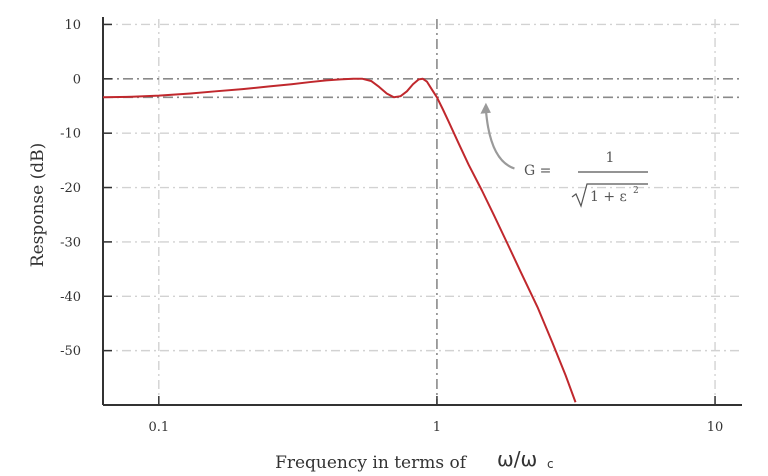 Image resolution: width=768 pixels, height=476 pixels. What do you see at coordinates (70, 188) in the screenshot?
I see `y-tick-label: -20` at bounding box center [70, 188].